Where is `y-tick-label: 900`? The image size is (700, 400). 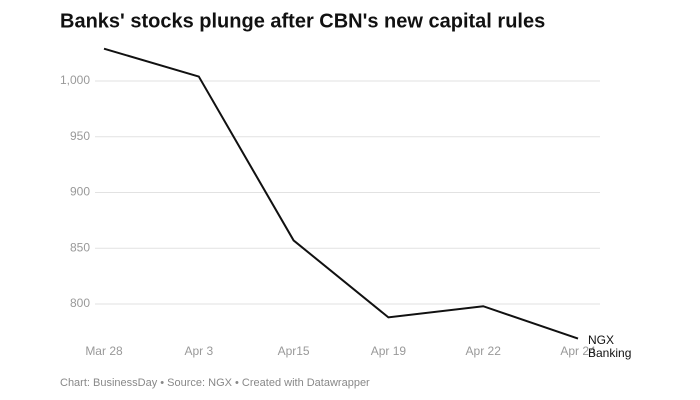
y-tick-label: 900 is located at coordinates (80, 192).